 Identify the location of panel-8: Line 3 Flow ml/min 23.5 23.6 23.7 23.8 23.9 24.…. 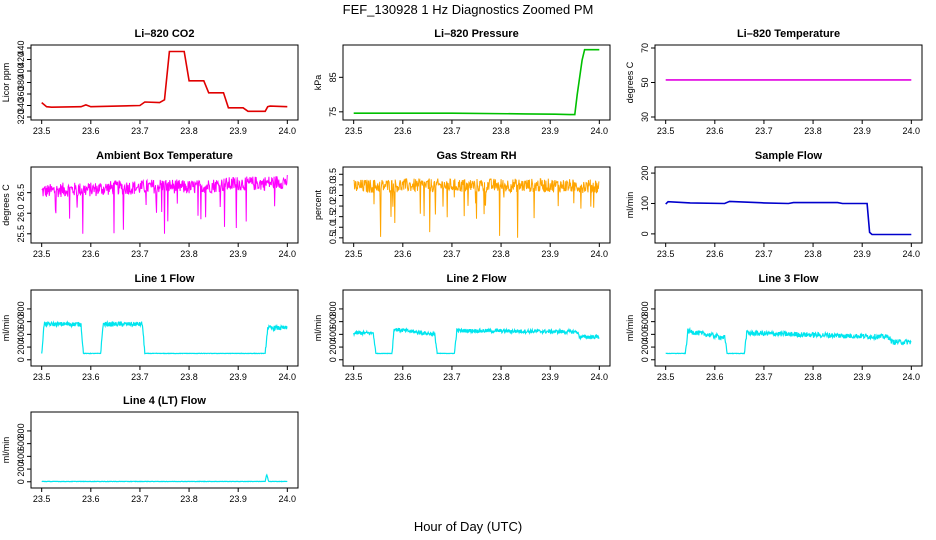
(774, 327).